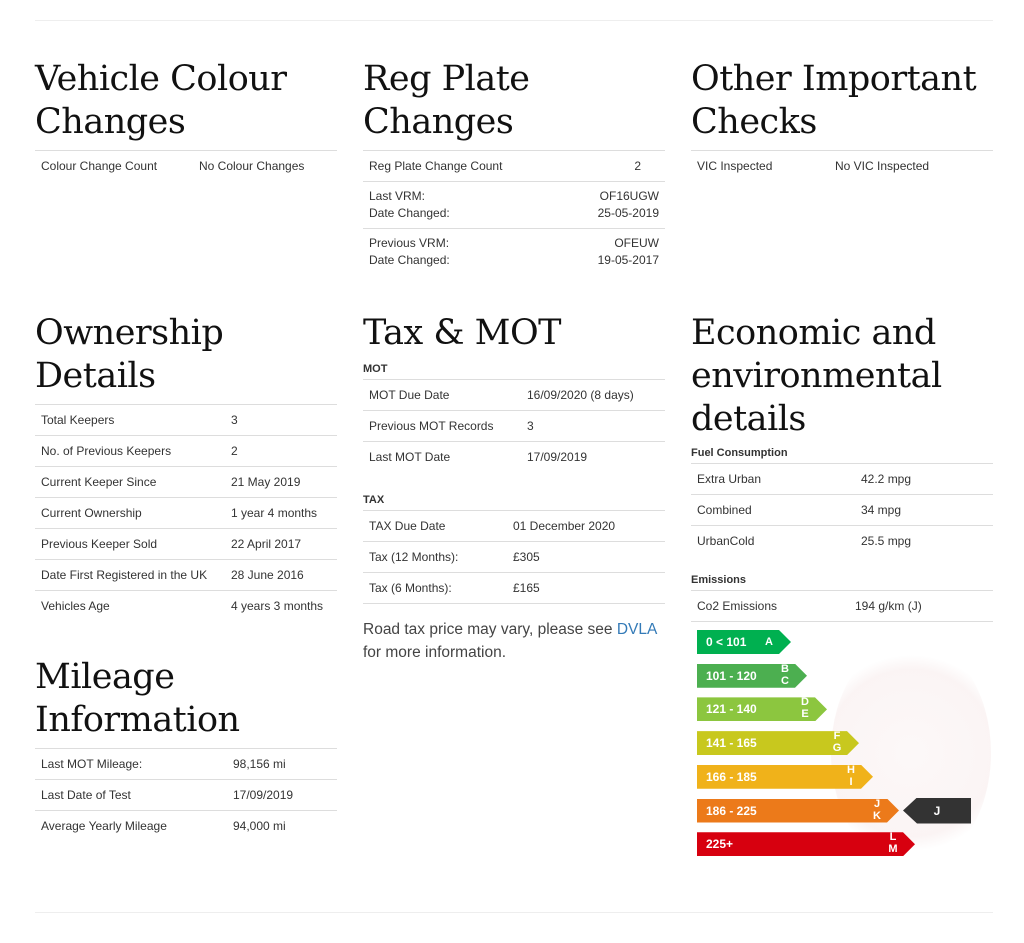 Image resolution: width=1024 pixels, height=943 pixels. I want to click on table-row: Combined 34 mpg, so click(842, 510).